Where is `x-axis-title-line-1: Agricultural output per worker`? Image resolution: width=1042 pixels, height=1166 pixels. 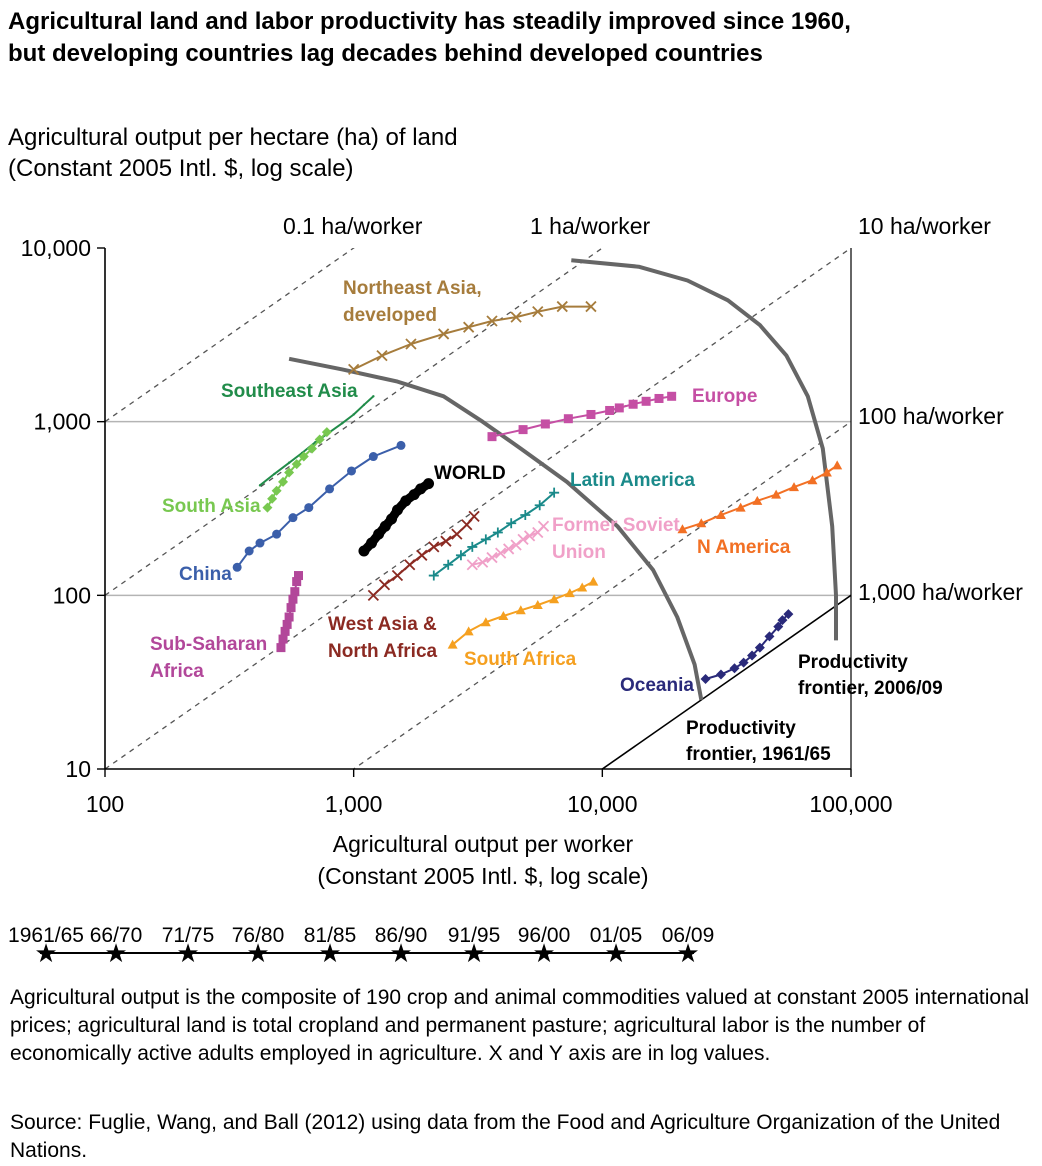 x-axis-title-line-1: Agricultural output per worker is located at coordinates (483, 844).